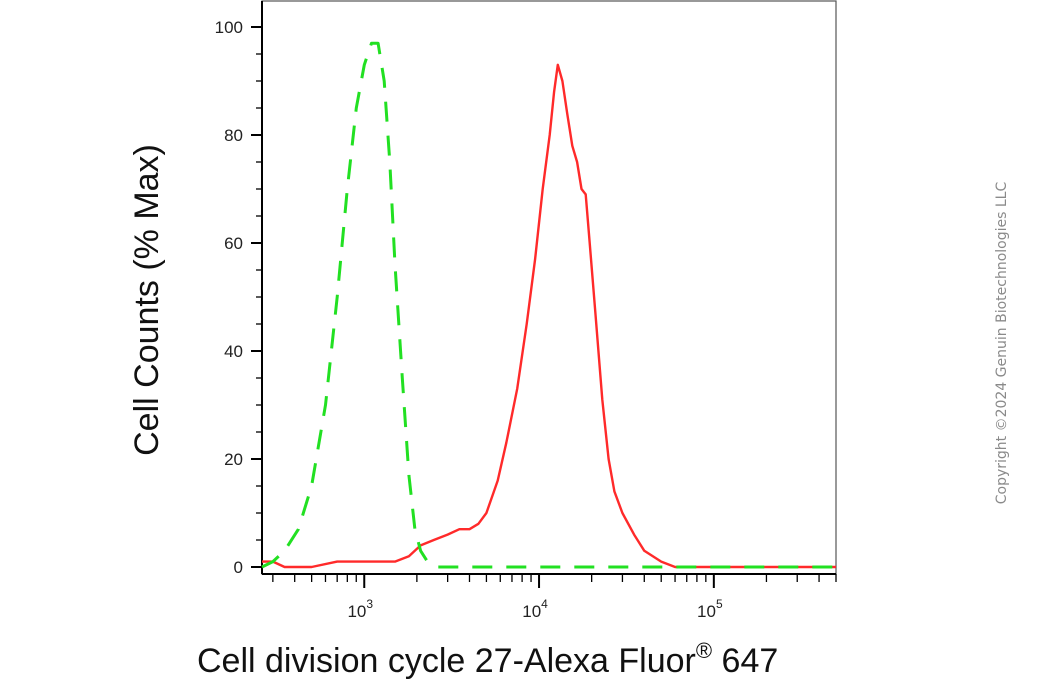 The image size is (1055, 690). I want to click on x-tick-label: 10³, so click(360, 609).